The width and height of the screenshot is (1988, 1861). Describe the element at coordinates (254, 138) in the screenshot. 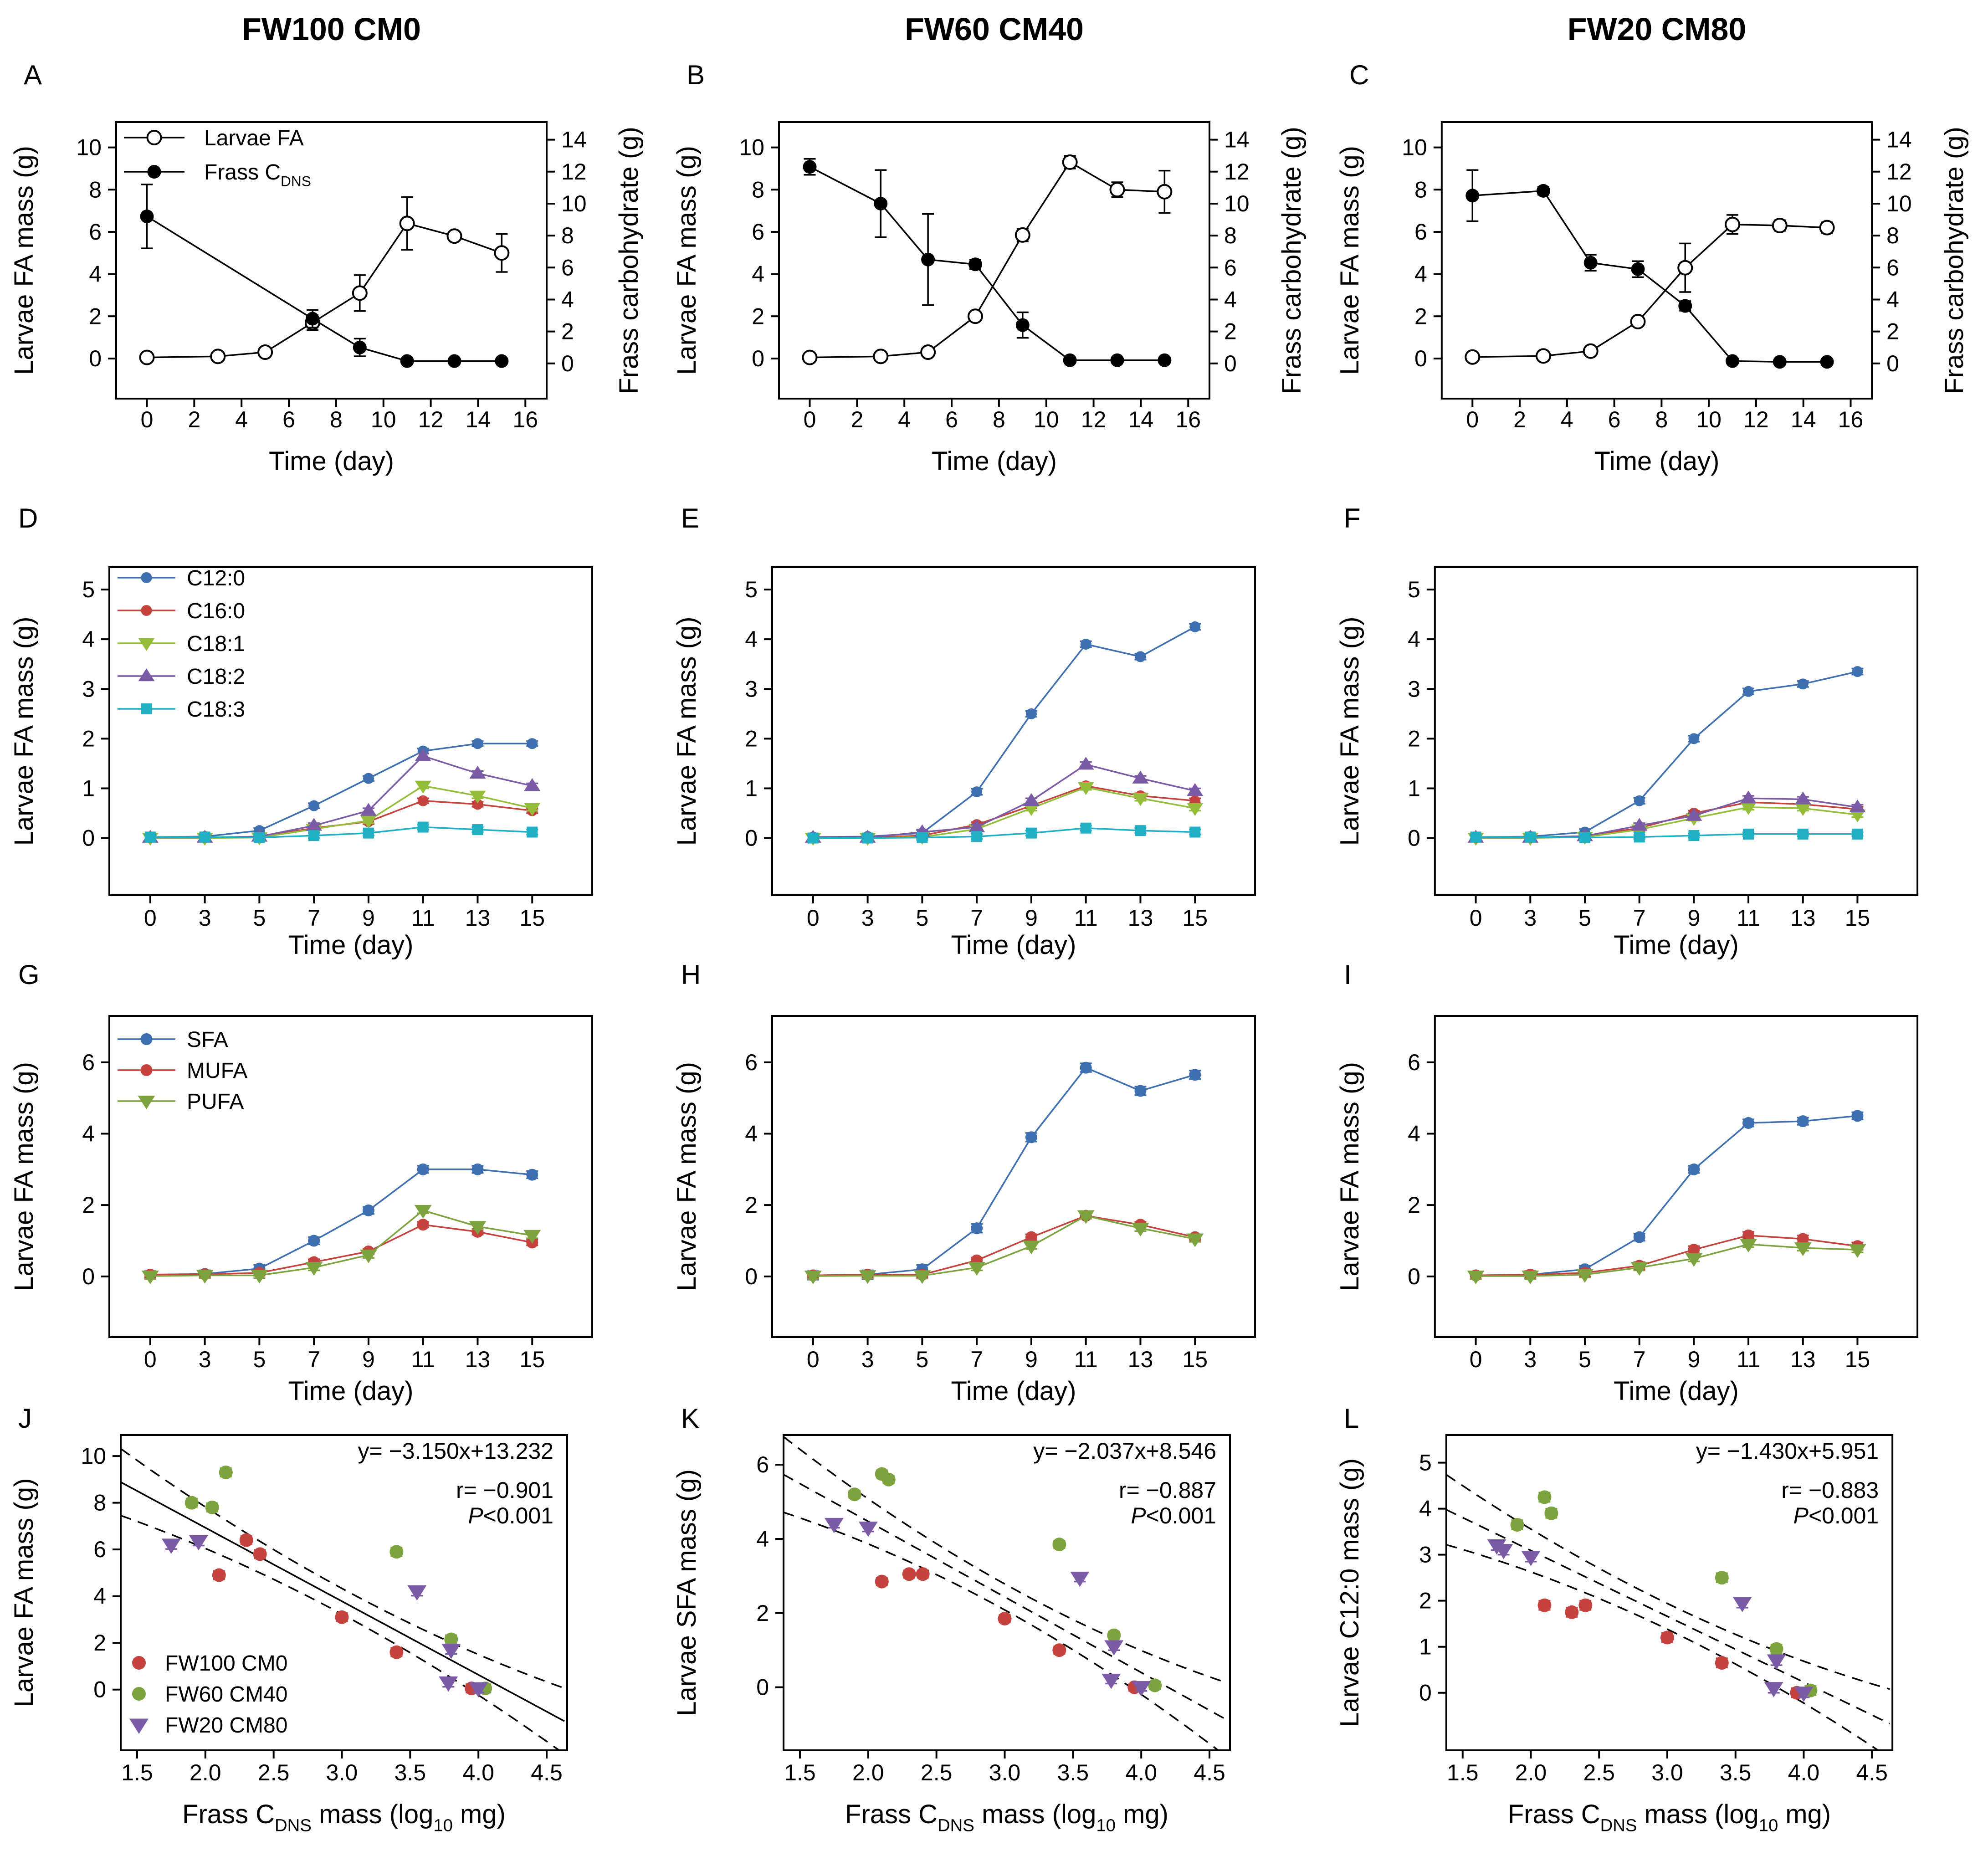

I see `legend-label: Larvae FA` at that location.